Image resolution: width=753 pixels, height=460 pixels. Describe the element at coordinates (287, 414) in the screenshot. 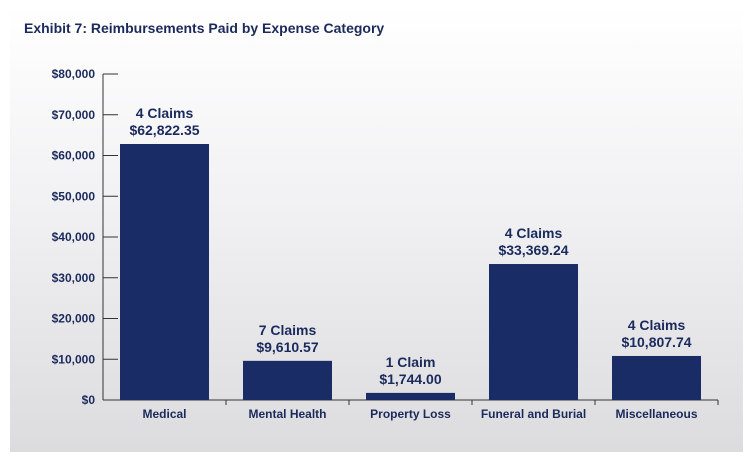

I see `x-tick-label: Mental Health` at that location.